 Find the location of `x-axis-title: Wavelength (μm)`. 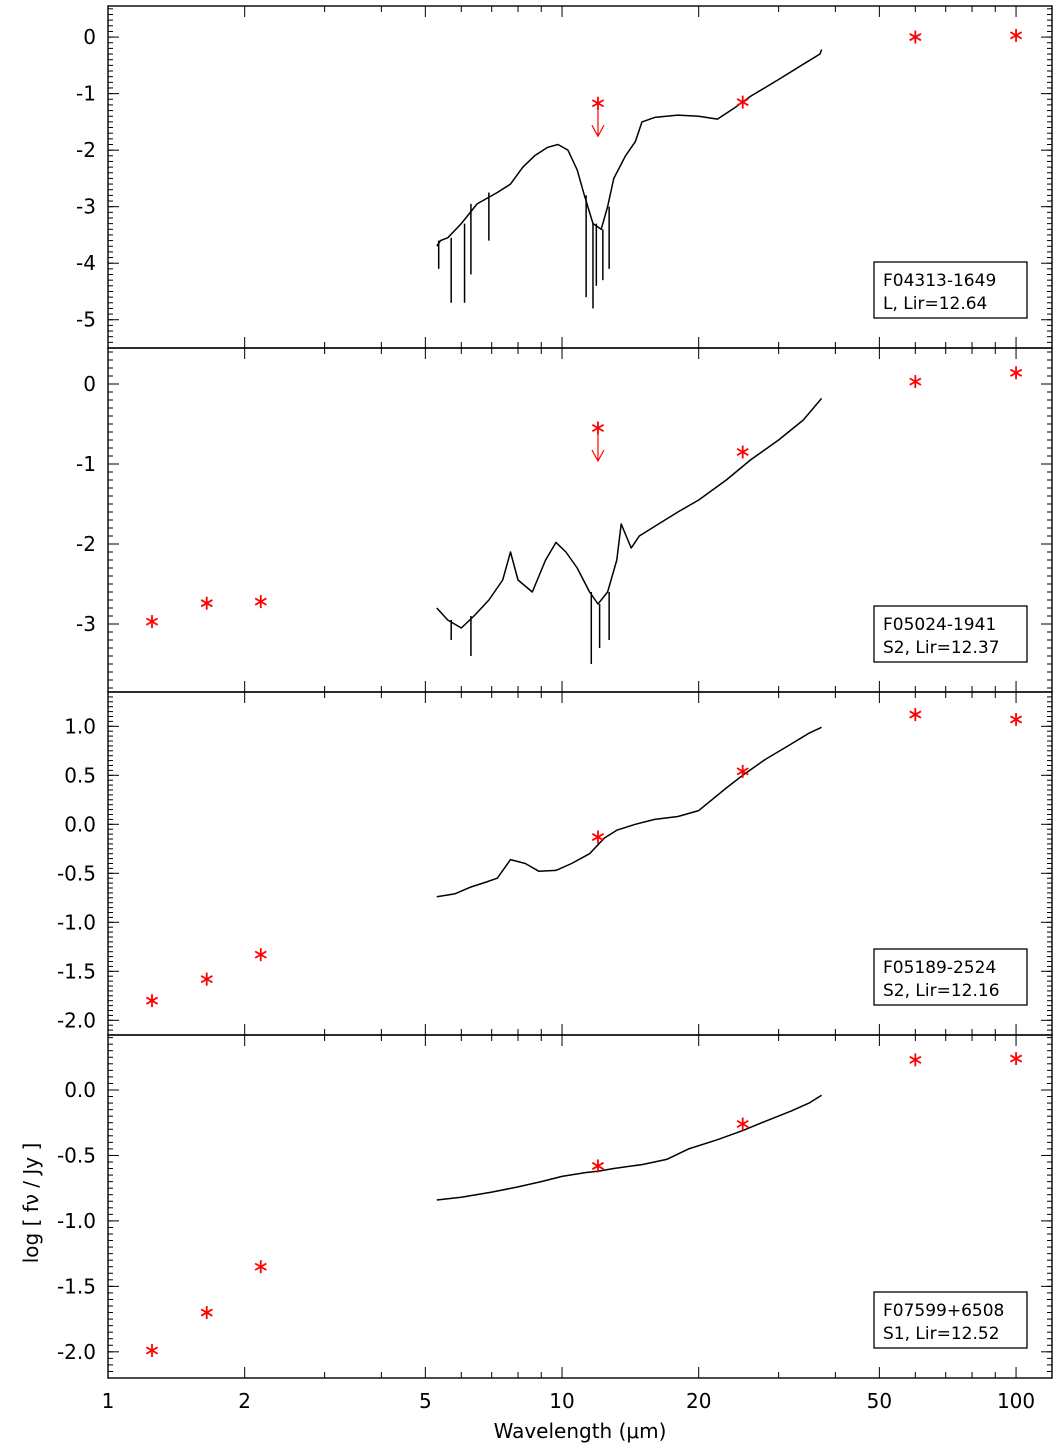

x-axis-title: Wavelength (μm) is located at coordinates (580, 1431).